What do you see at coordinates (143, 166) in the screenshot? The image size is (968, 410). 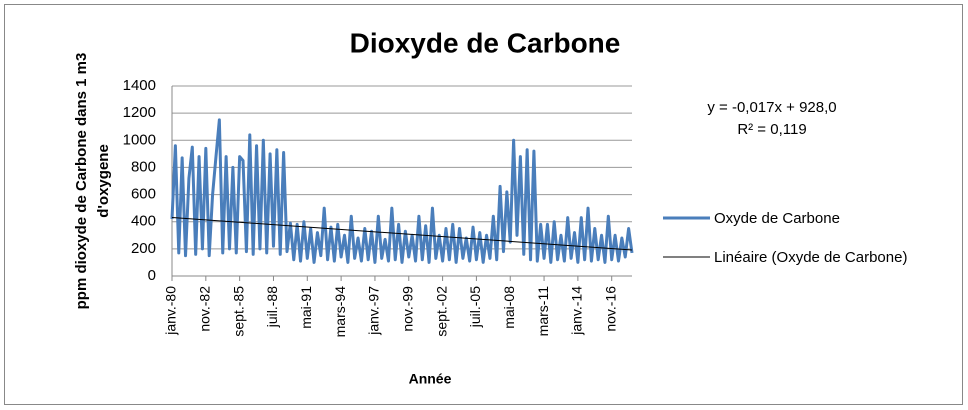 I see `y-tick-label: 800` at bounding box center [143, 166].